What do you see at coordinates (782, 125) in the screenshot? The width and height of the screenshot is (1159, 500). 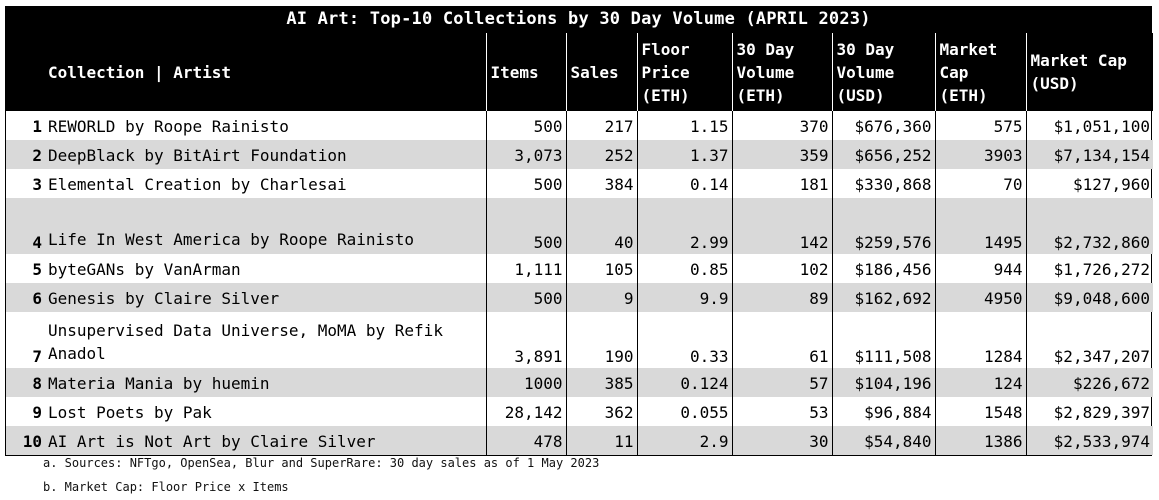 I see `row-vol-eth: 370` at bounding box center [782, 125].